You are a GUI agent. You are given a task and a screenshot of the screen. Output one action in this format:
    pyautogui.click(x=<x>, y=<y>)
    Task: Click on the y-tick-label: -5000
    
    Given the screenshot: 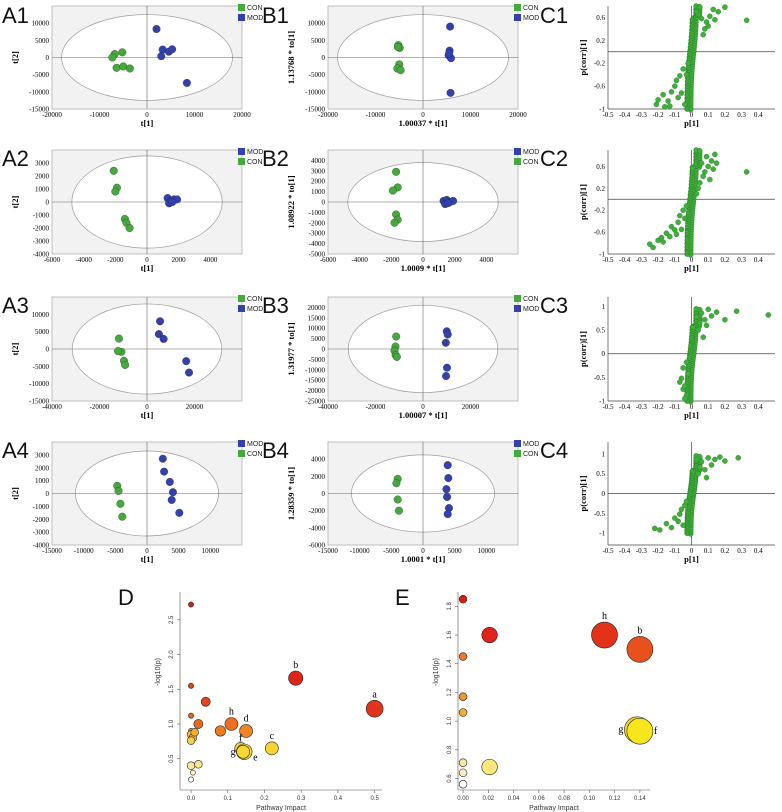 What is the action you would take?
    pyautogui.click(x=317, y=360)
    